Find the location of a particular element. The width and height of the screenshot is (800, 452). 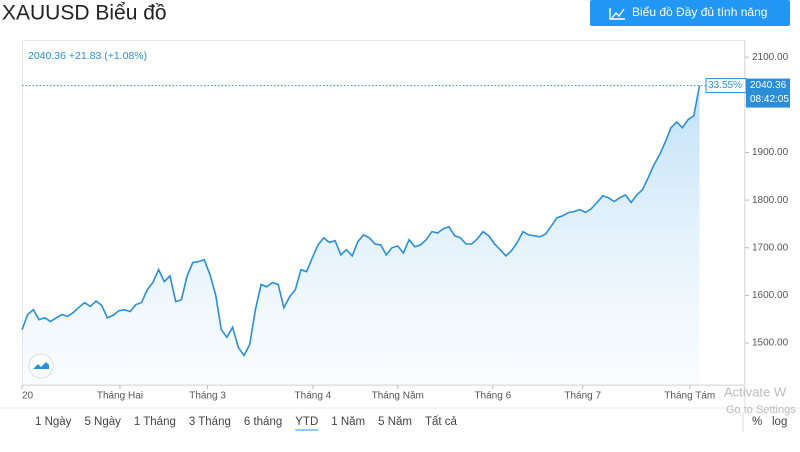

x-tick-label: Tháng Hai is located at coordinates (120, 396).